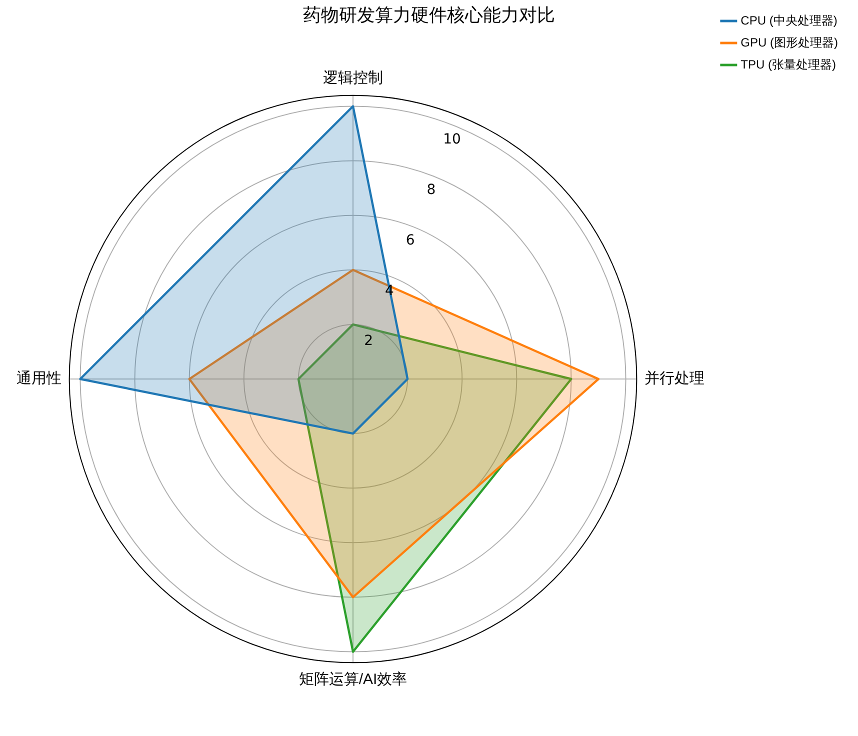 Image resolution: width=858 pixels, height=736 pixels. What do you see at coordinates (452, 140) in the screenshot?
I see `y-tick-label: 10` at bounding box center [452, 140].